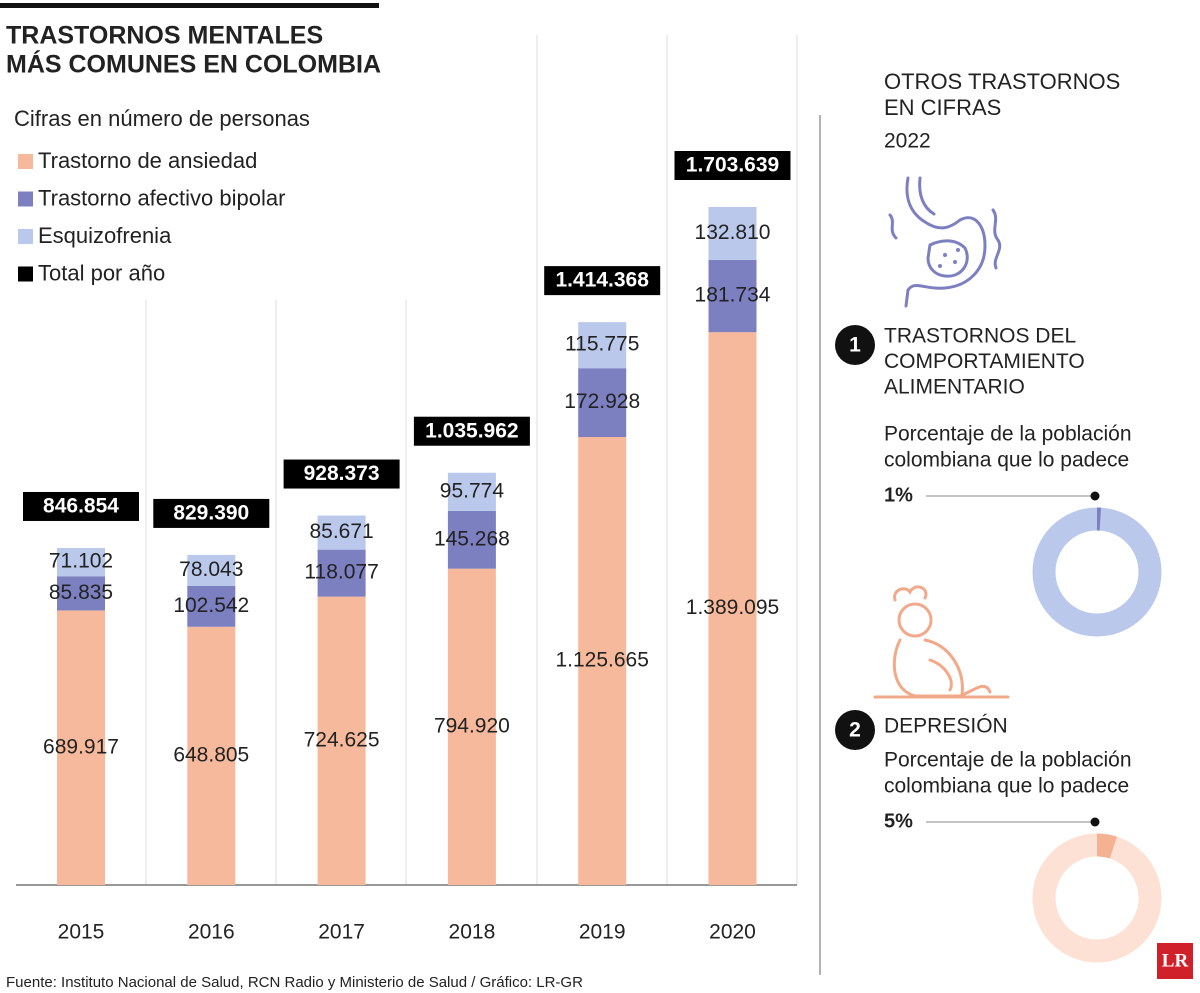 The image size is (1200, 993). Describe the element at coordinates (945, 242) in the screenshot. I see `stomach-icon` at that location.